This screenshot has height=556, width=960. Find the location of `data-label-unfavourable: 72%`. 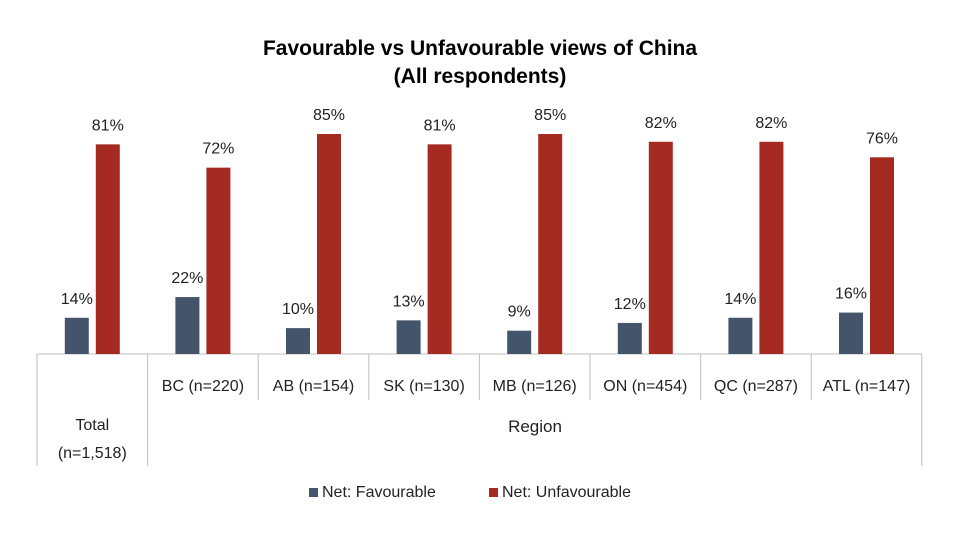

data-label-unfavourable: 72% is located at coordinates (218, 149).